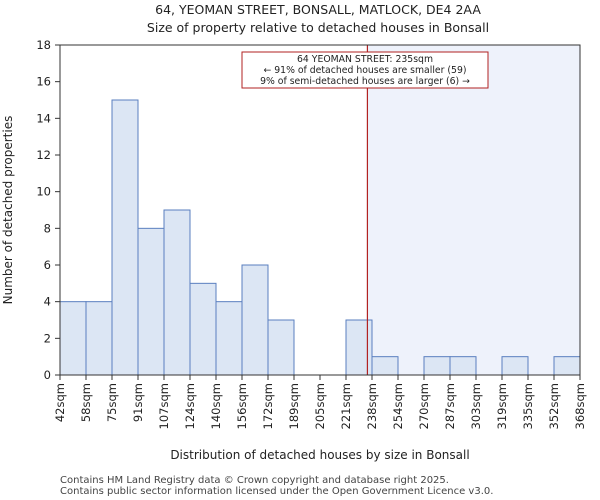  I want to click on bar-107sqm, so click(177, 292).